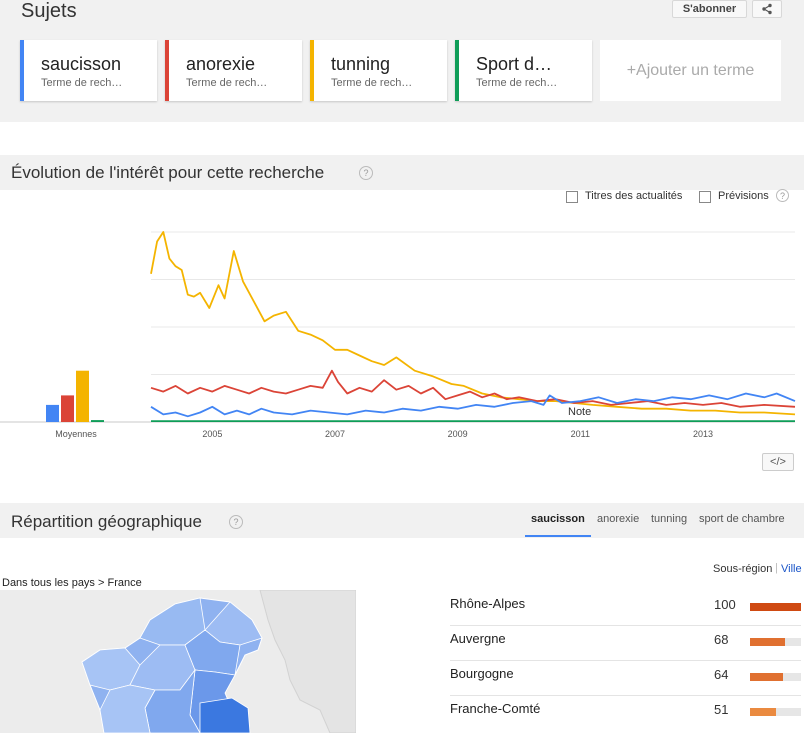 This screenshot has width=804, height=733. I want to click on region-name: Auvergne, so click(478, 638).